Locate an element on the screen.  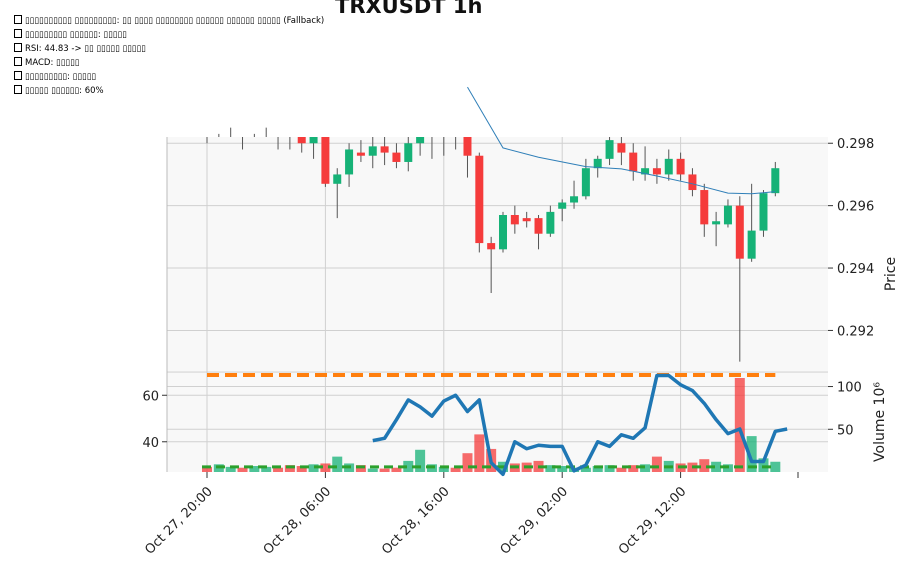
rsi-tick-label: 60 is located at coordinates (150, 396).